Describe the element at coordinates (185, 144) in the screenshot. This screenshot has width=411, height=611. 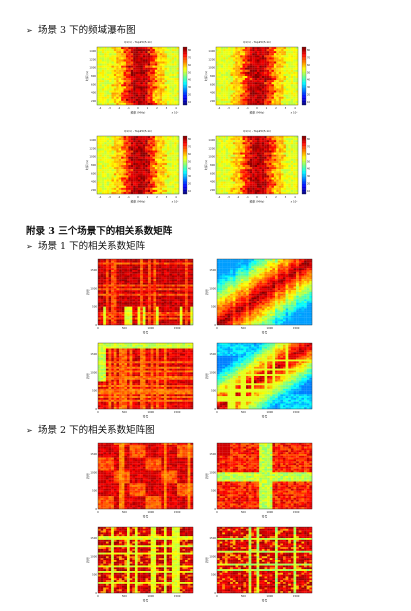
I see `colorbar-cell` at that location.